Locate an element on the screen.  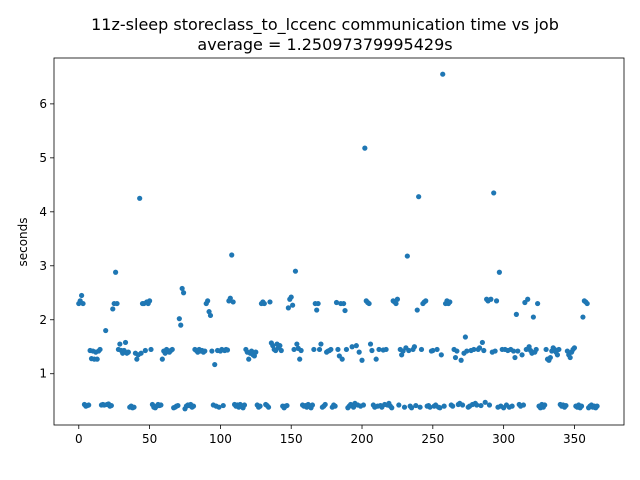
x-tick-label: 150 is located at coordinates (291, 439).